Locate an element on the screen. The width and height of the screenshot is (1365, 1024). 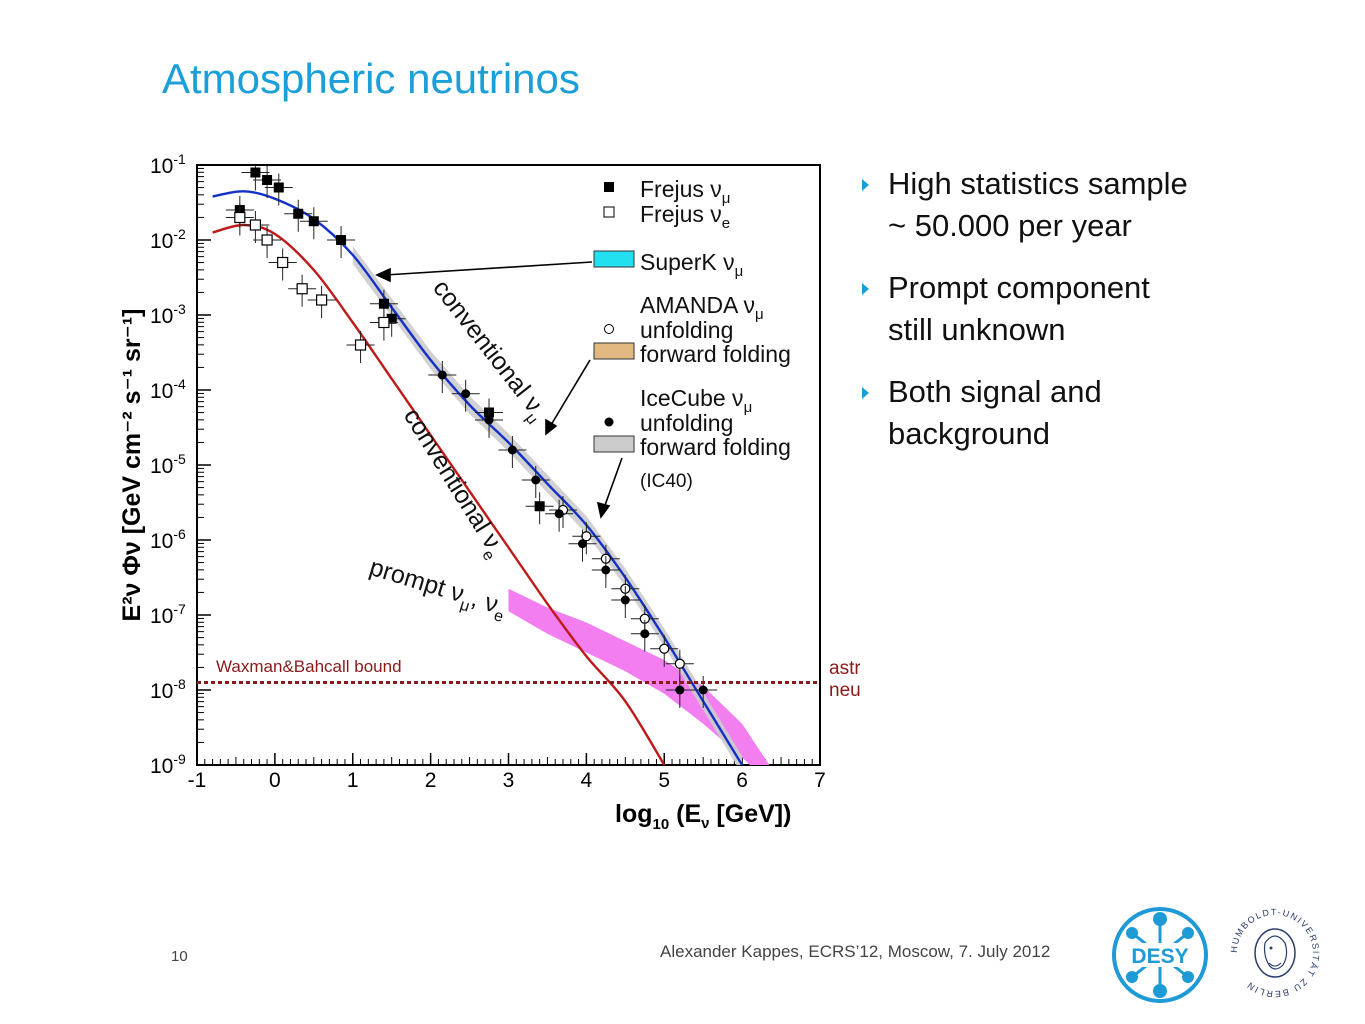
svg-text: HUMBOLDT-UNIVERSITÄT ZU BERLIN is located at coordinates (1275, 953).